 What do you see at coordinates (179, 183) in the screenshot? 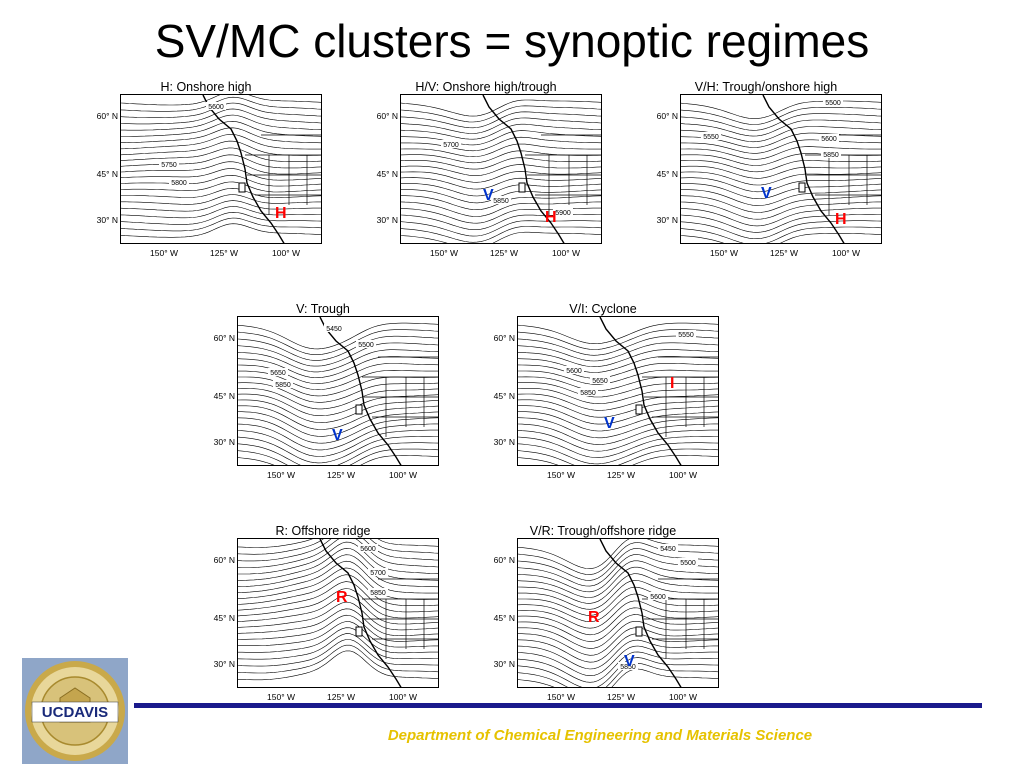
I see `contour-label: 5800` at bounding box center [179, 183].